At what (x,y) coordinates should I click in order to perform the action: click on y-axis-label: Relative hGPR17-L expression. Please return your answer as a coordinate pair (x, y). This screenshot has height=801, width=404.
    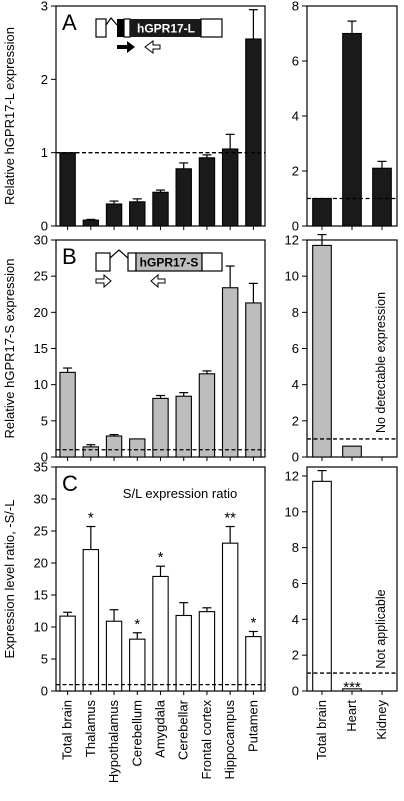
    Looking at the image, I should click on (9, 116).